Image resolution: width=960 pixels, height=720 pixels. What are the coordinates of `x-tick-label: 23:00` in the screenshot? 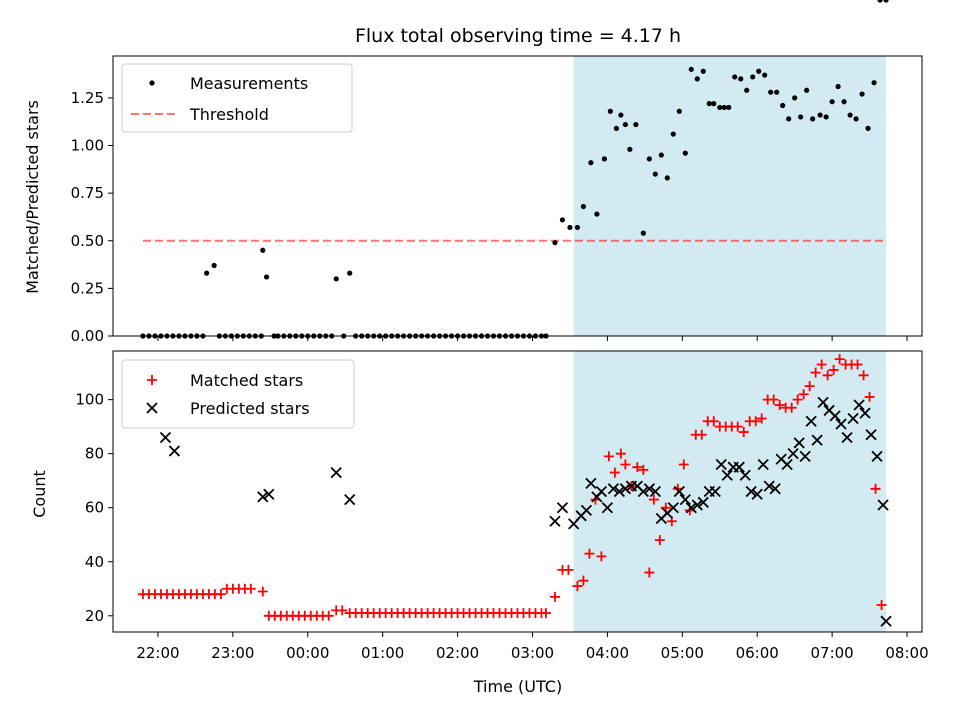 It's located at (232, 653).